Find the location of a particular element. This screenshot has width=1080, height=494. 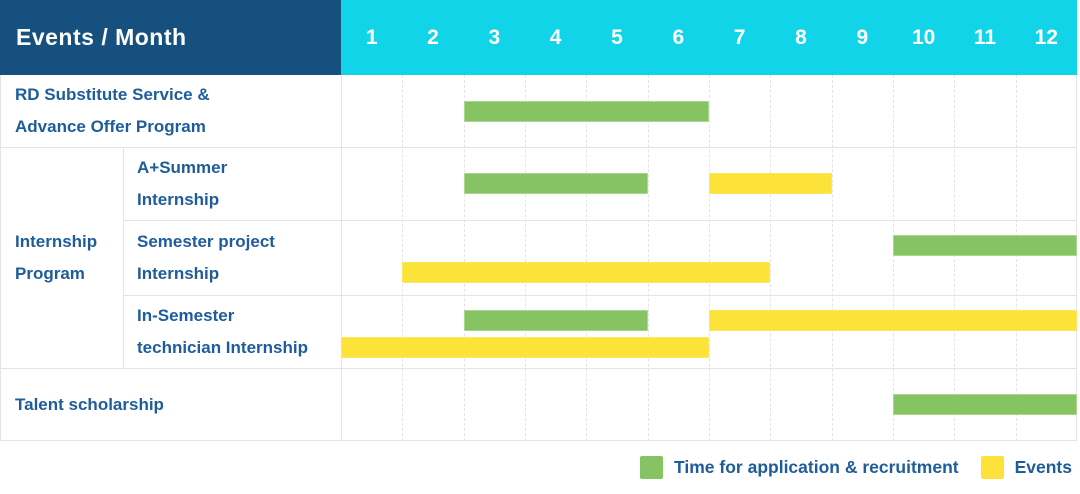

group-label-internship-program: Internship Program is located at coordinates (61, 257).